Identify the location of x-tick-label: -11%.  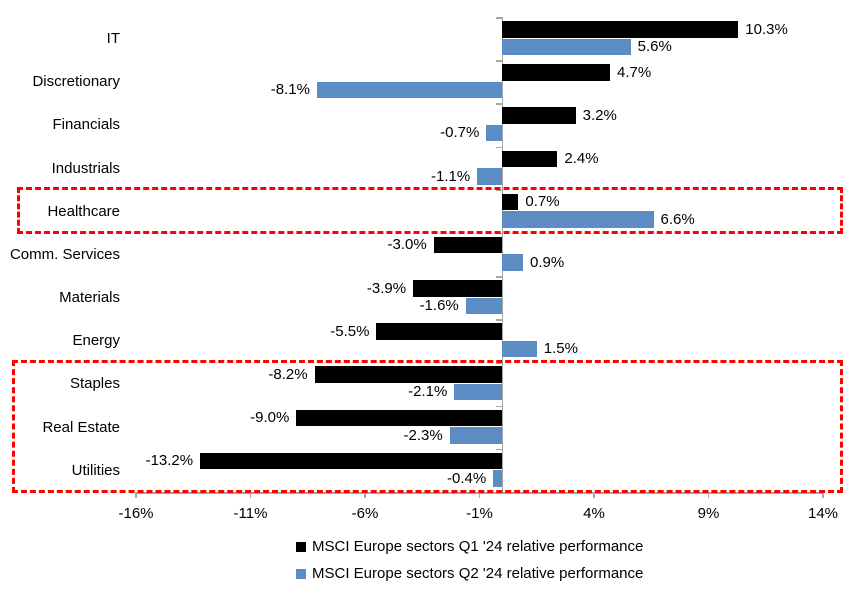
(250, 513).